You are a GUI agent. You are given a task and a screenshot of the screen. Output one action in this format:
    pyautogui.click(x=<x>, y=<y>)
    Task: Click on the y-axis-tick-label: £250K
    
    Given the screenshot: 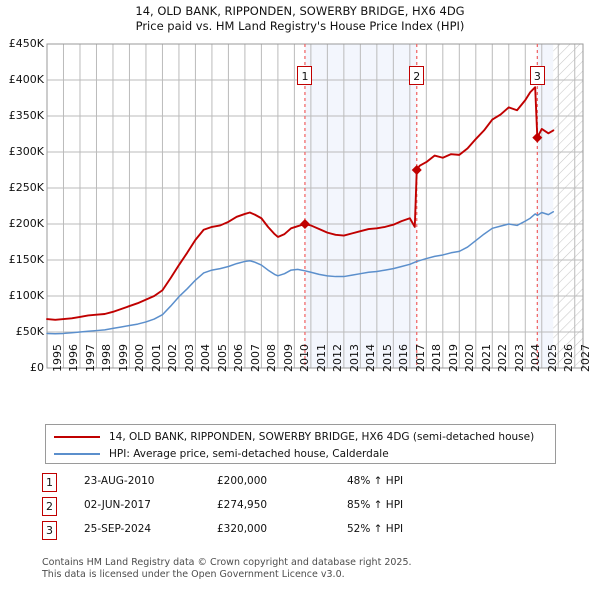 What is the action you would take?
    pyautogui.click(x=26, y=187)
    